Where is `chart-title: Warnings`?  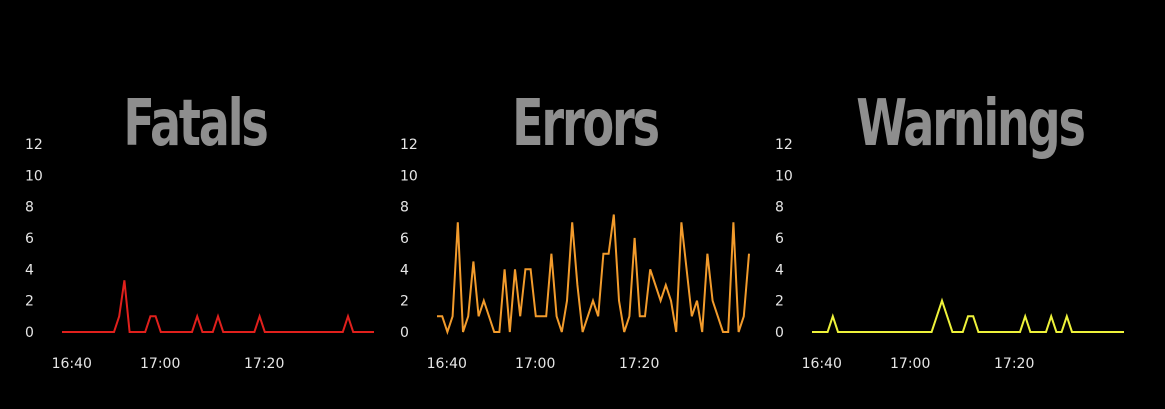
chart-title: Warnings is located at coordinates (971, 124).